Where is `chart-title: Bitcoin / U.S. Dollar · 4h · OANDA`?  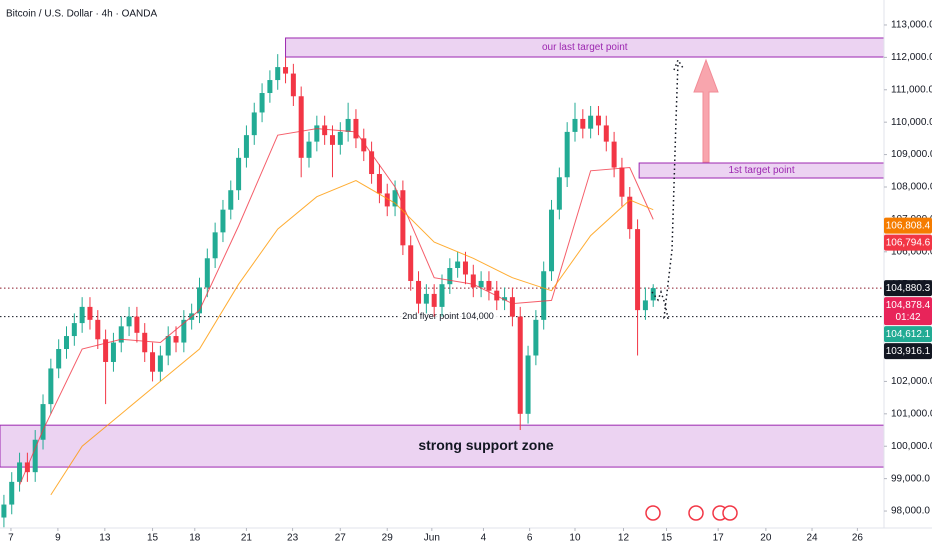
chart-title: Bitcoin / U.S. Dollar · 4h · OANDA is located at coordinates (81, 14).